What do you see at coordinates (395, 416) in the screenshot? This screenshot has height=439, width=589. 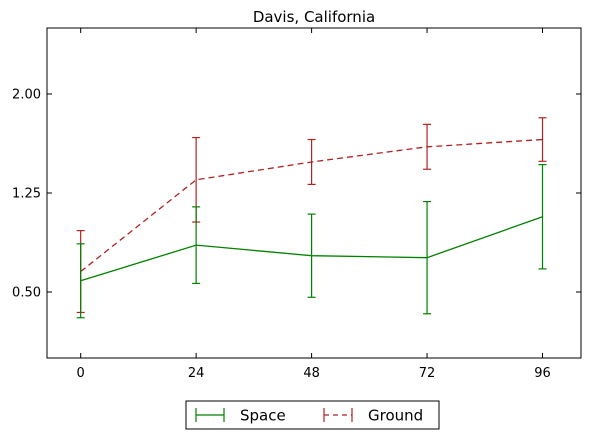 I see `legend-label-ground: Ground` at bounding box center [395, 416].